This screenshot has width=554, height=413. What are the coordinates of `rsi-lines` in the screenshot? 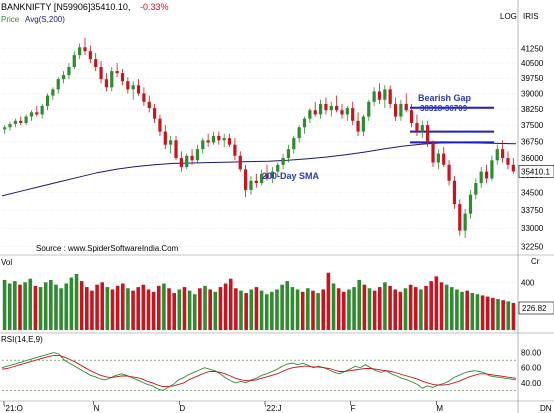 It's located at (259, 371).